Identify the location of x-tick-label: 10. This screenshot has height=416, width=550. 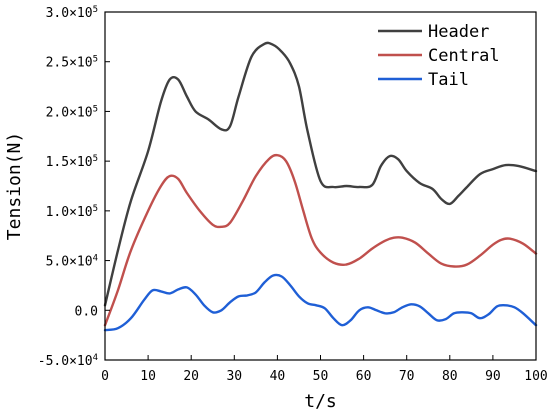
(148, 376).